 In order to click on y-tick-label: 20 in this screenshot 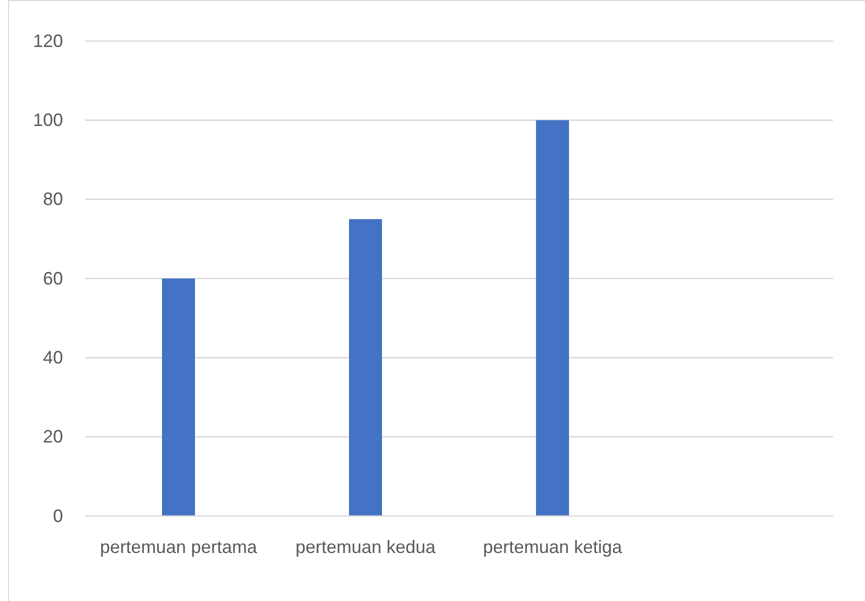, I will do `click(52, 436)`.